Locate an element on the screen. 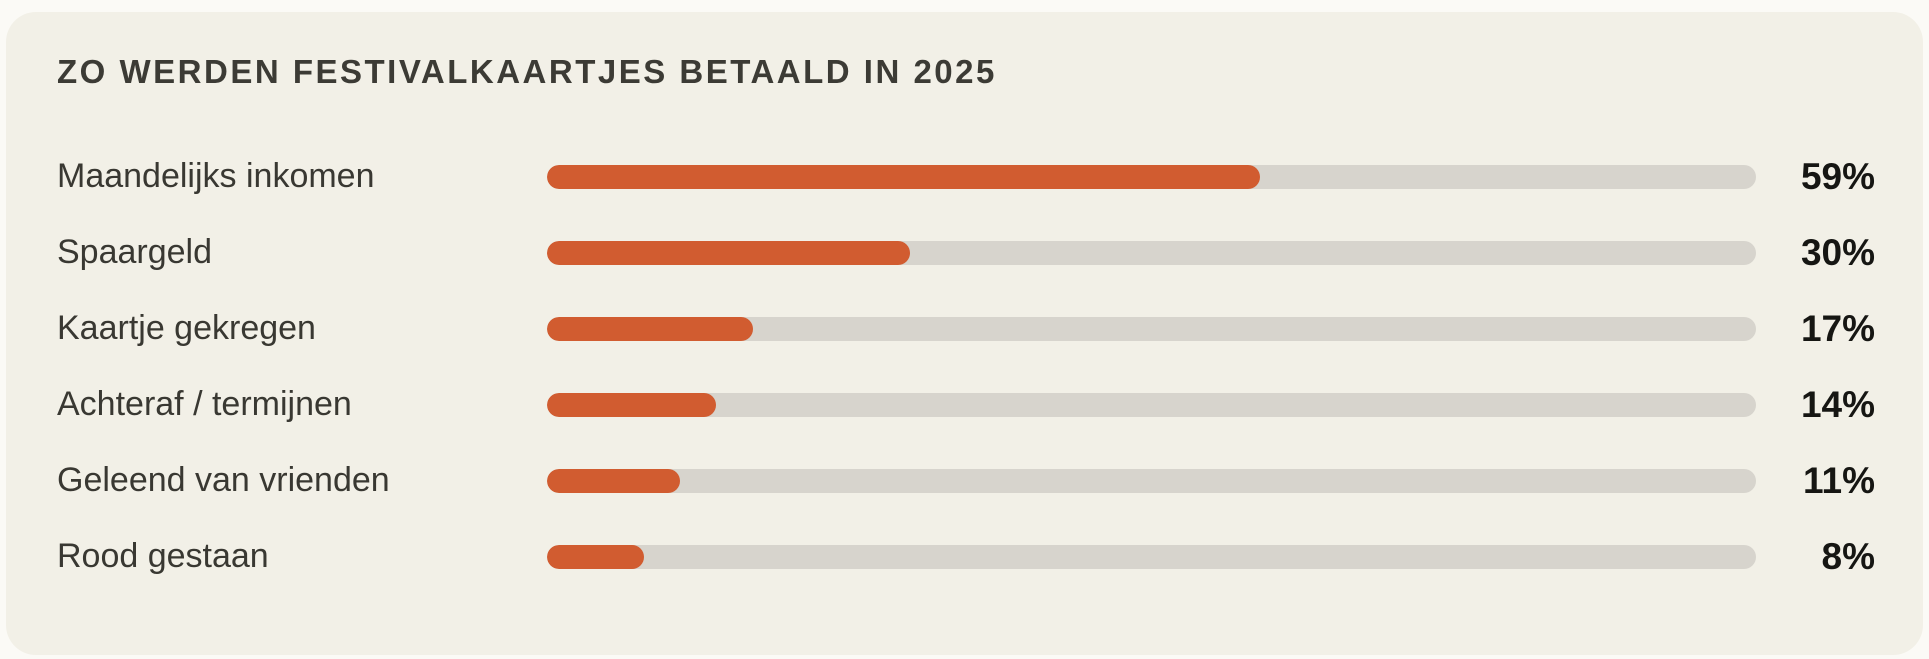 The image size is (1929, 659). bar-row: Spaargeld 30% is located at coordinates (966, 253).